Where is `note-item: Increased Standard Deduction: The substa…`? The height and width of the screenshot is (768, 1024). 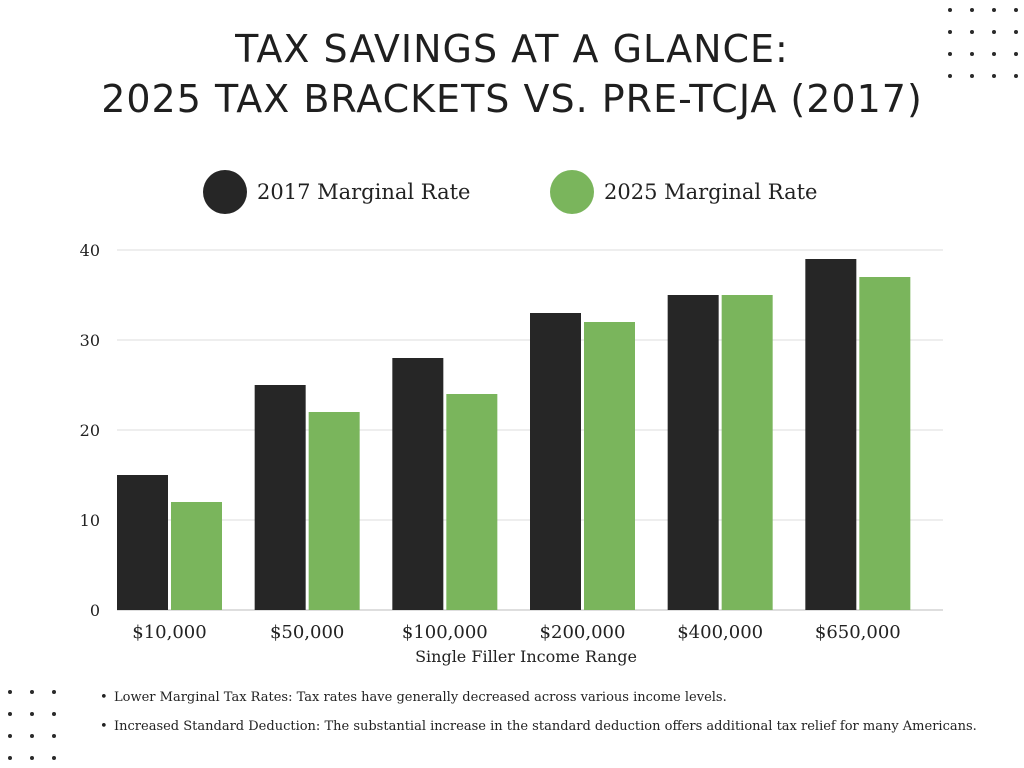
note-item: Increased Standard Deduction: The substa… is located at coordinates (550, 726).